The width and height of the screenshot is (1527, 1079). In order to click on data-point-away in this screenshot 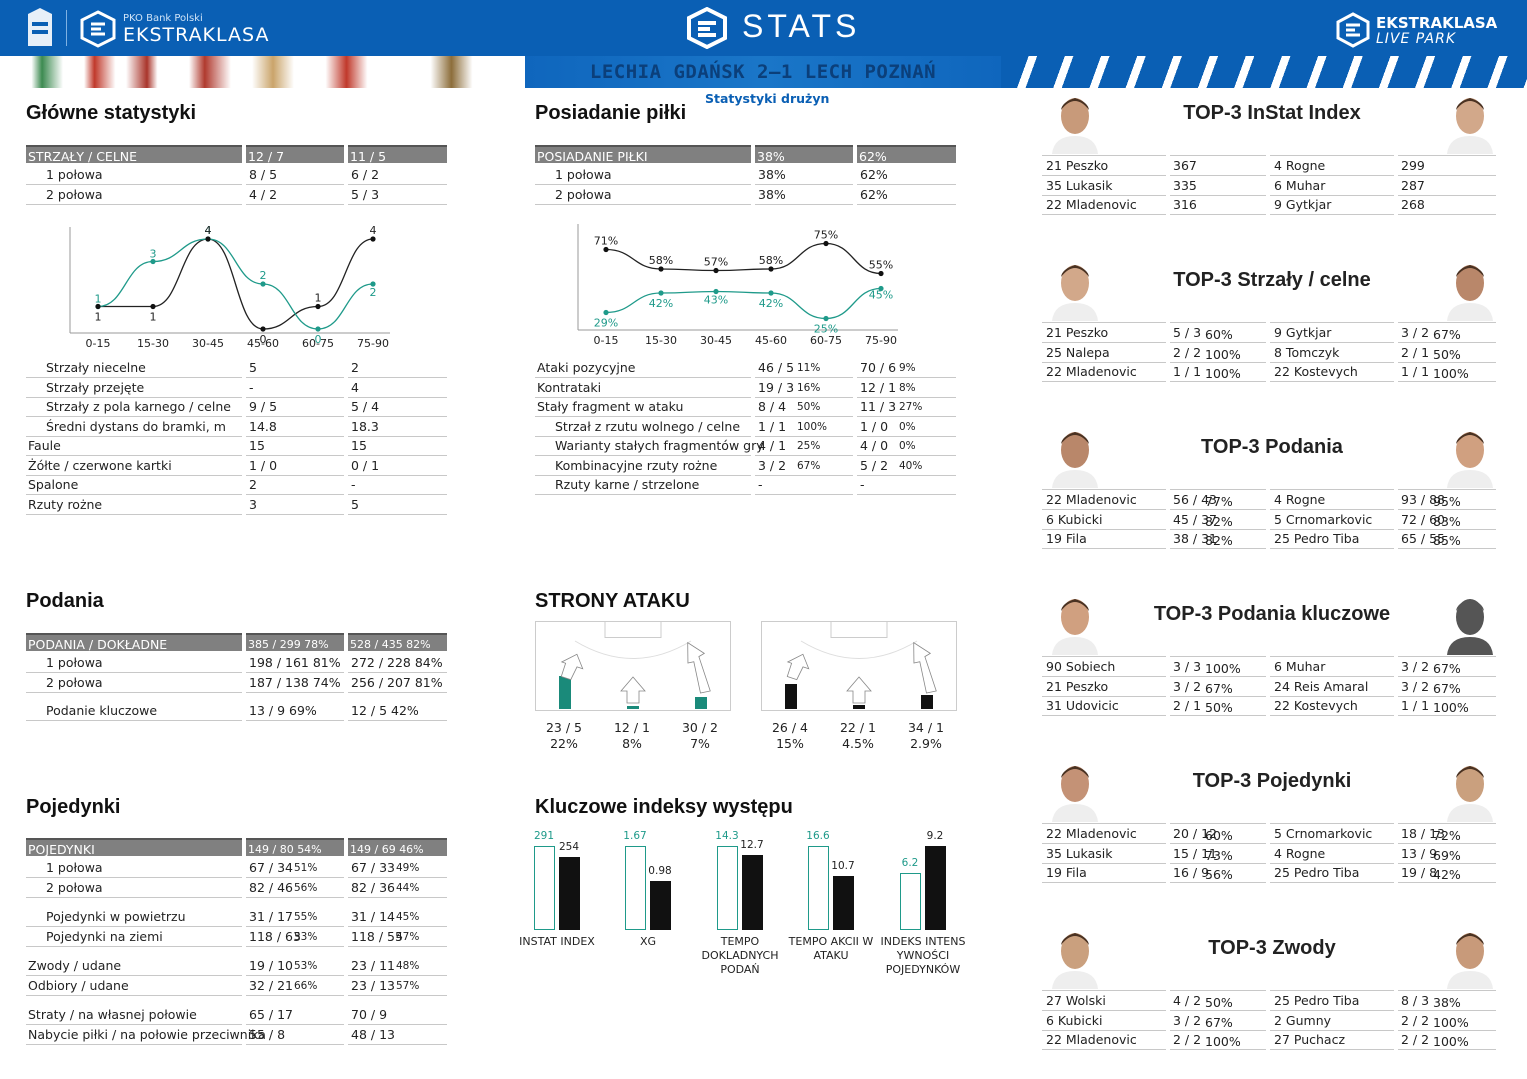, I will do `click(318, 306)`.